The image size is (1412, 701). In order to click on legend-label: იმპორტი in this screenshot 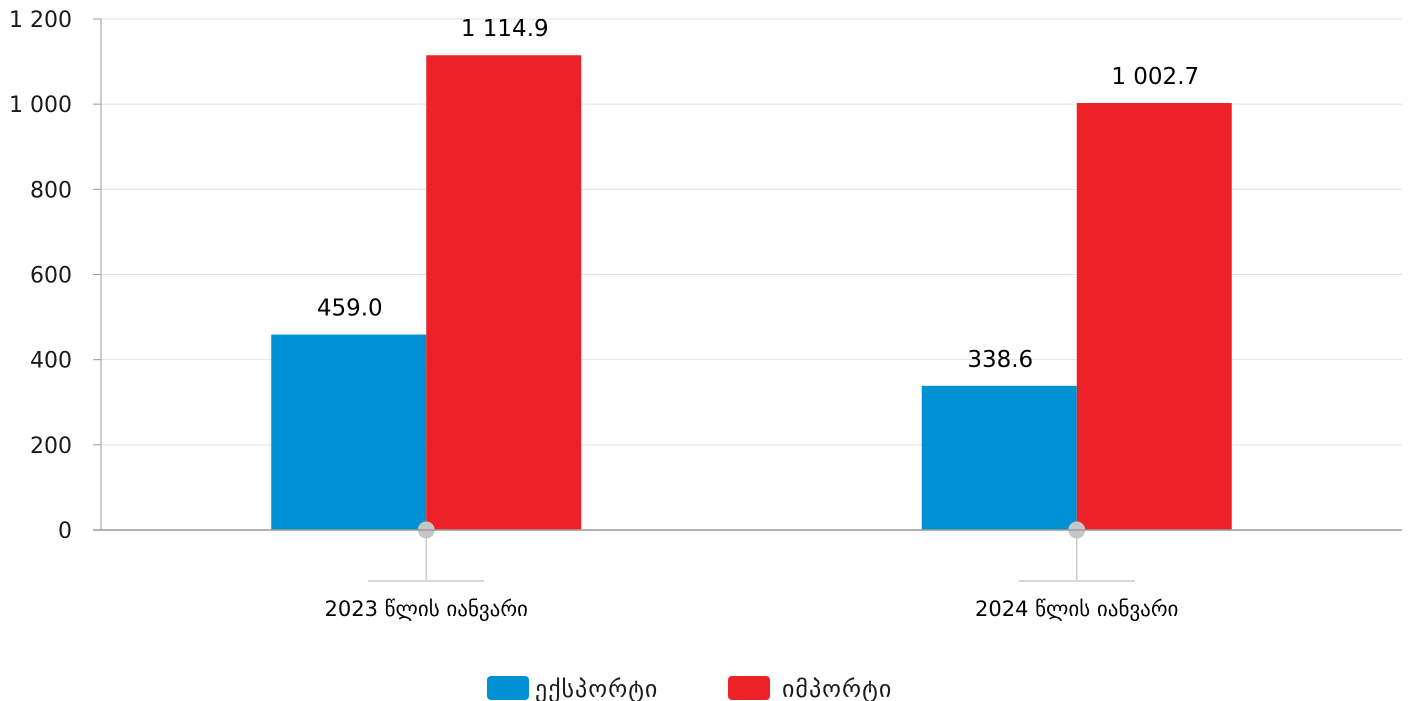, I will do `click(837, 688)`.